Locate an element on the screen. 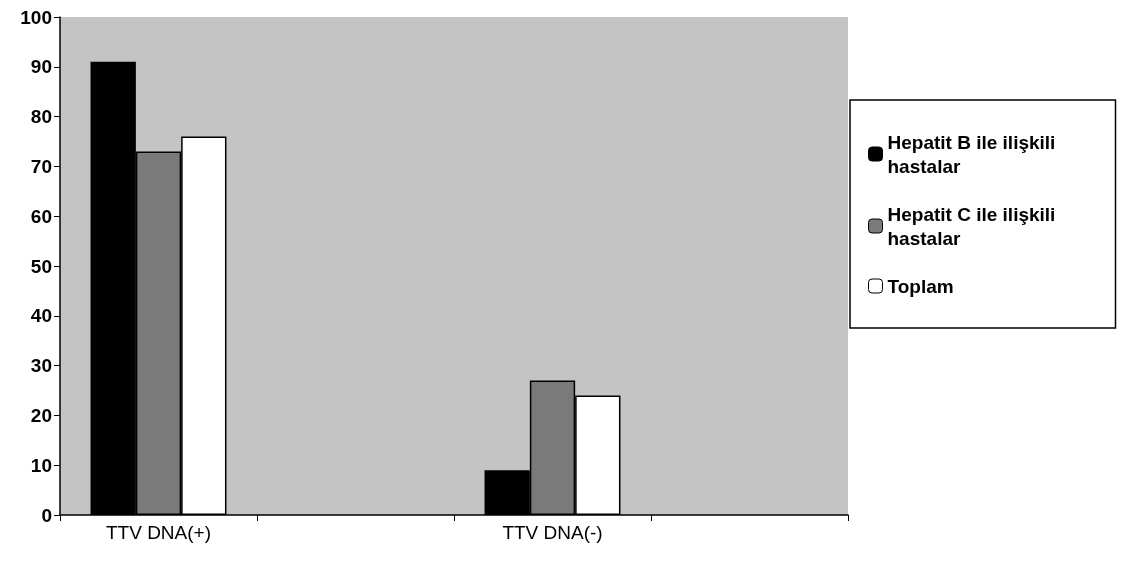  y-tick-label: 80 is located at coordinates (41, 117).